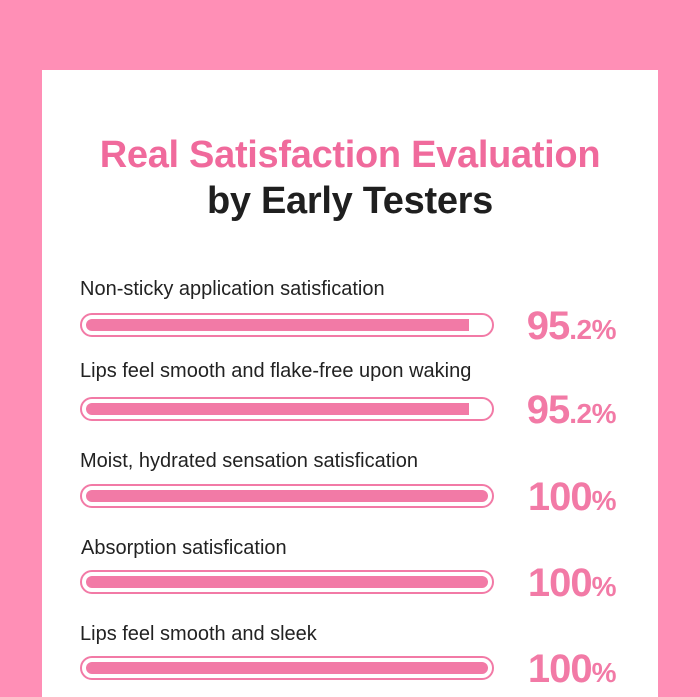  Describe the element at coordinates (184, 548) in the screenshot. I see `item-label: Absorption satisfication` at that location.